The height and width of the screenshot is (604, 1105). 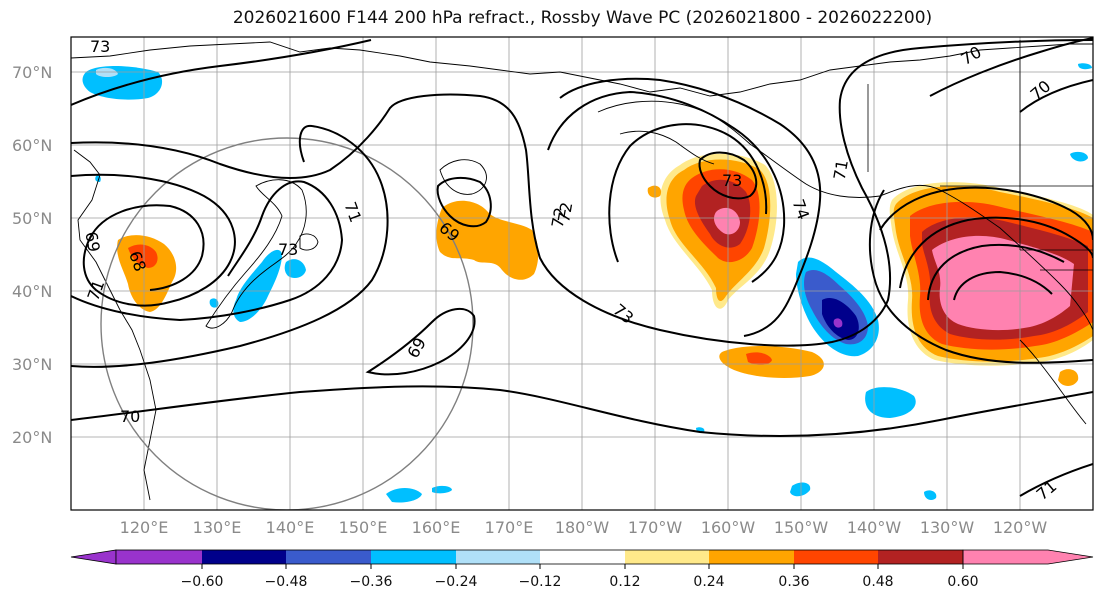 I want to click on lon-label: 140°E, so click(x=290, y=527).